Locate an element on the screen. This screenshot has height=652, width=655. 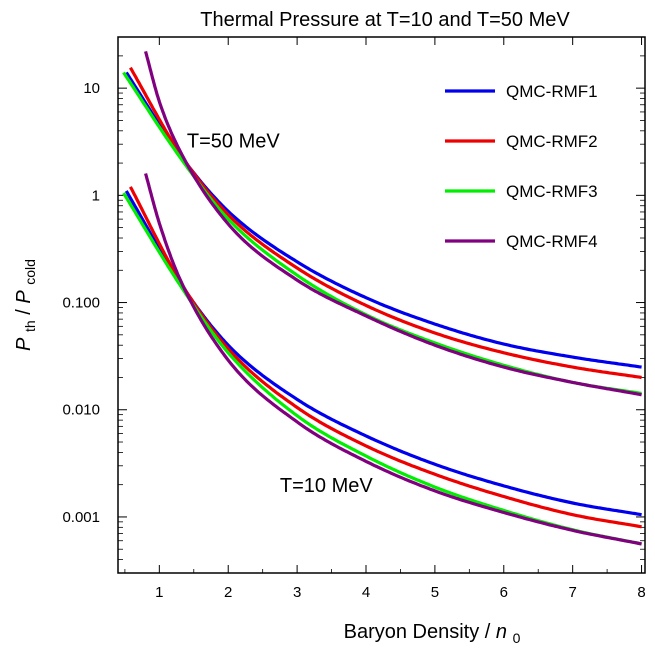
legend-label-qmc-rmf4: QMC-RMF4 is located at coordinates (552, 241).